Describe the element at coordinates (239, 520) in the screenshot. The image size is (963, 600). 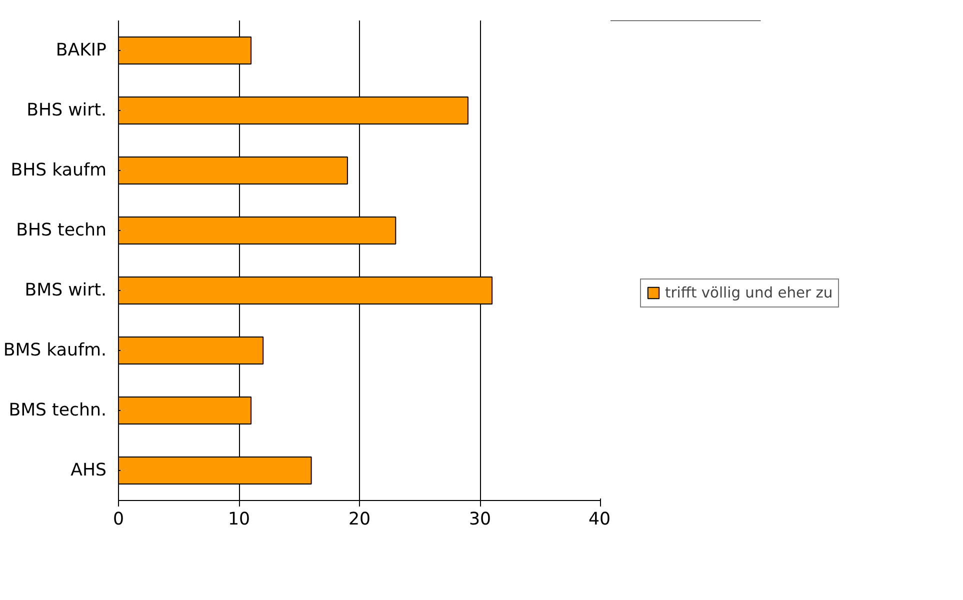
I see `x-tick-label: 10` at that location.